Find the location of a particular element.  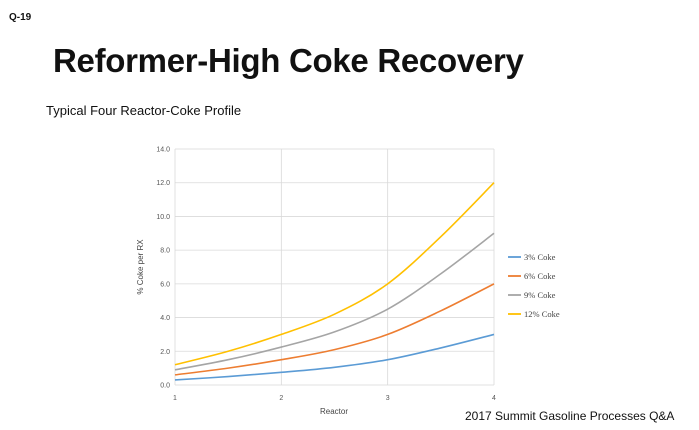

slide-subtitle: Typical Four Reactor-Coke Profile is located at coordinates (144, 110).